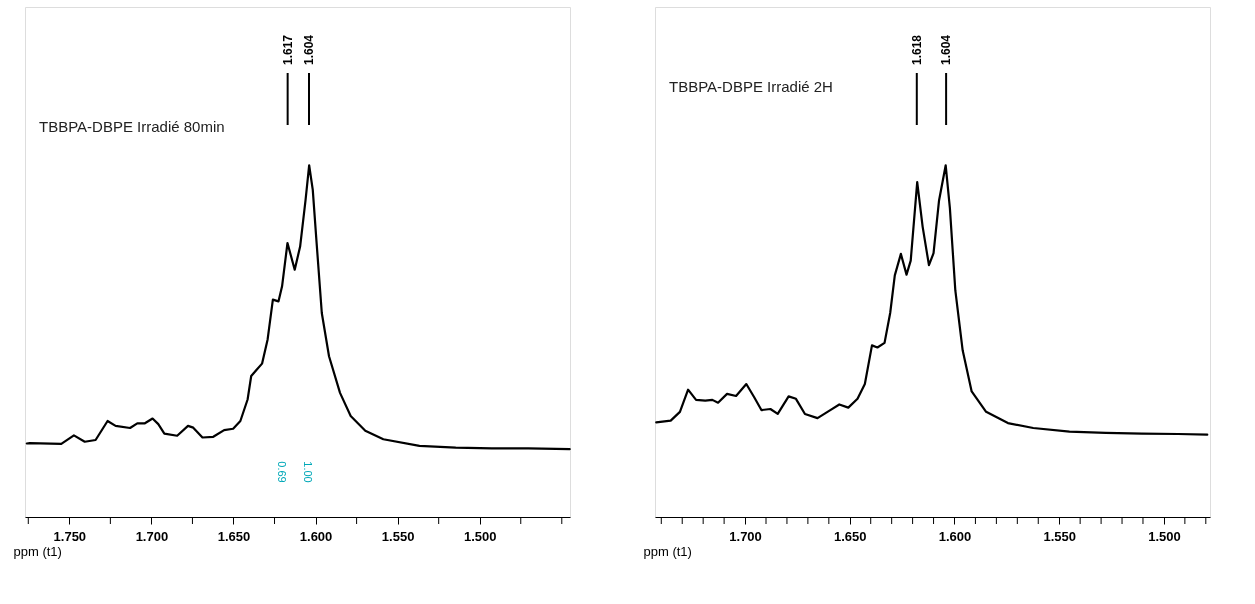 This screenshot has height=604, width=1255. What do you see at coordinates (916, 49) in the screenshot?
I see `annotation: 1.618` at bounding box center [916, 49].